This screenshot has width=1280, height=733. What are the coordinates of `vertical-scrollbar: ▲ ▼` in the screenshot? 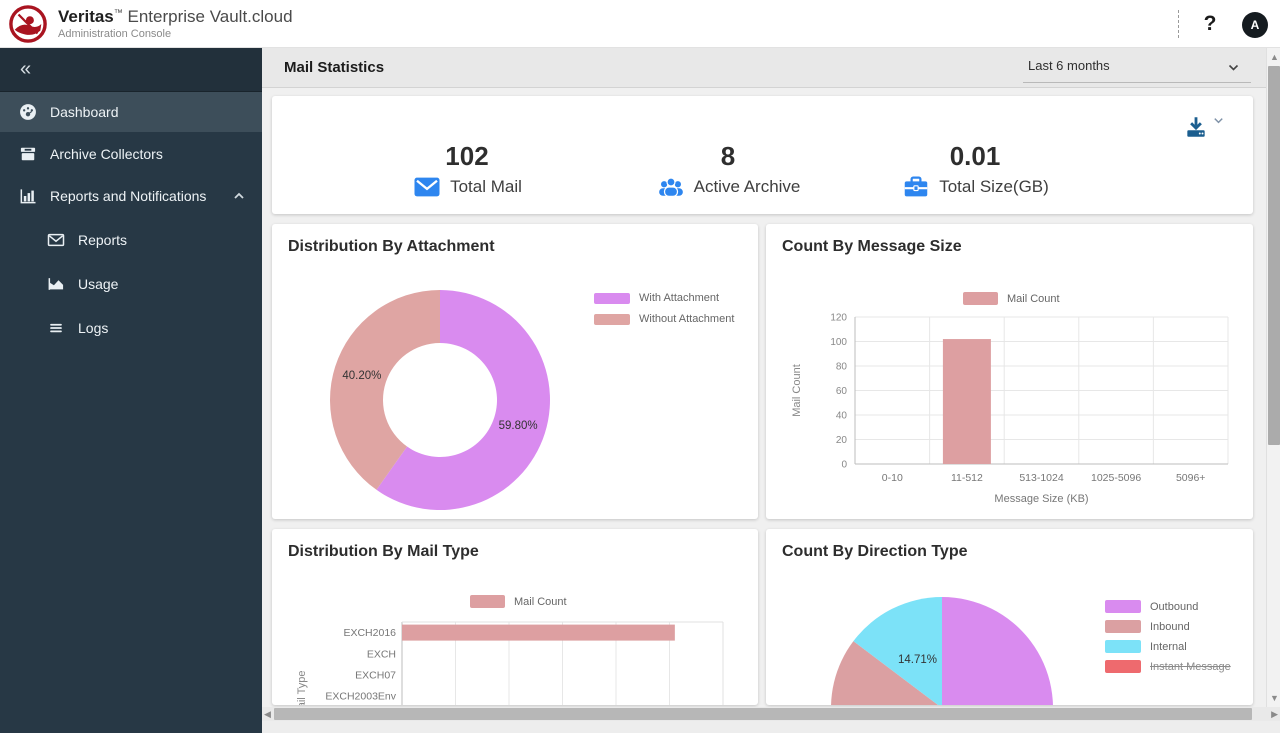 It's located at (1273, 377).